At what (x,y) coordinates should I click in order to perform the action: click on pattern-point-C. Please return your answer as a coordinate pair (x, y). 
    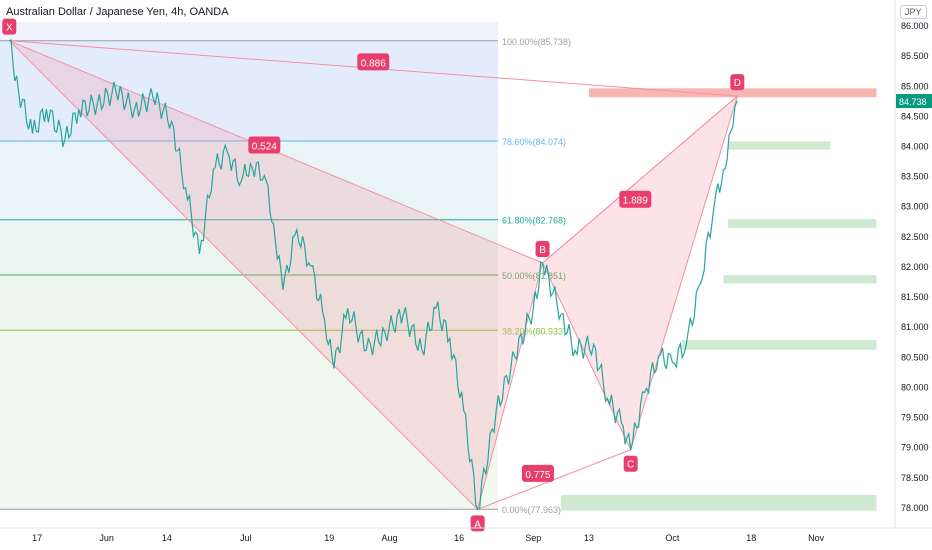
    Looking at the image, I should click on (630, 463).